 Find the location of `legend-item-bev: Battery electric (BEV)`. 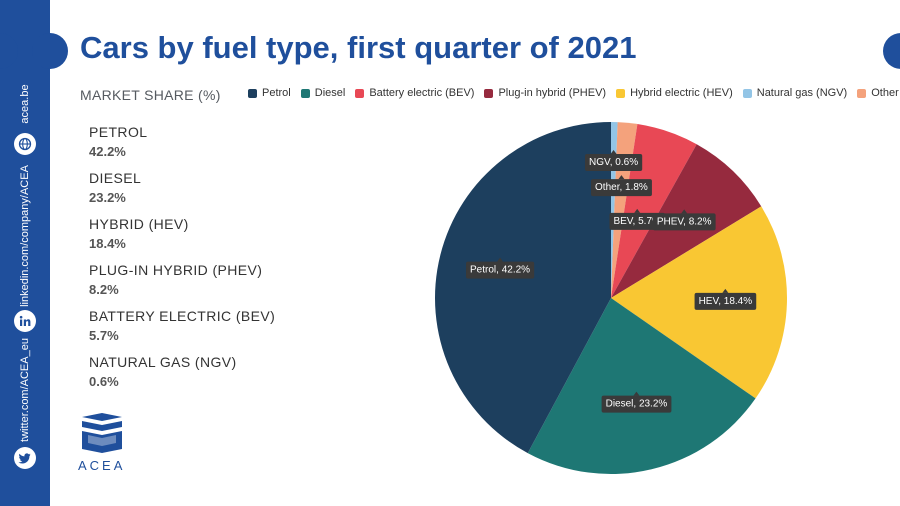

legend-item-bev: Battery electric (BEV) is located at coordinates (414, 93).